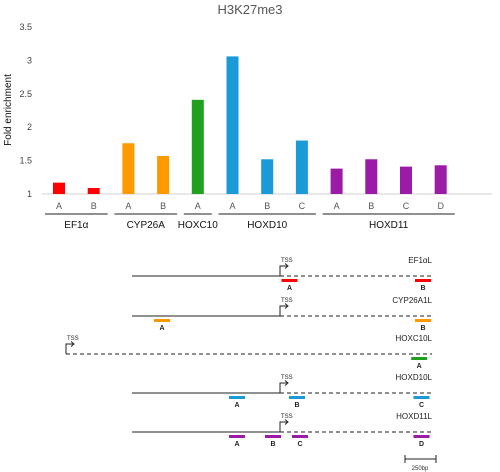 The height and width of the screenshot is (472, 500). Describe the element at coordinates (8, 110) in the screenshot. I see `y-axis-label: Fold enrichment` at that location.